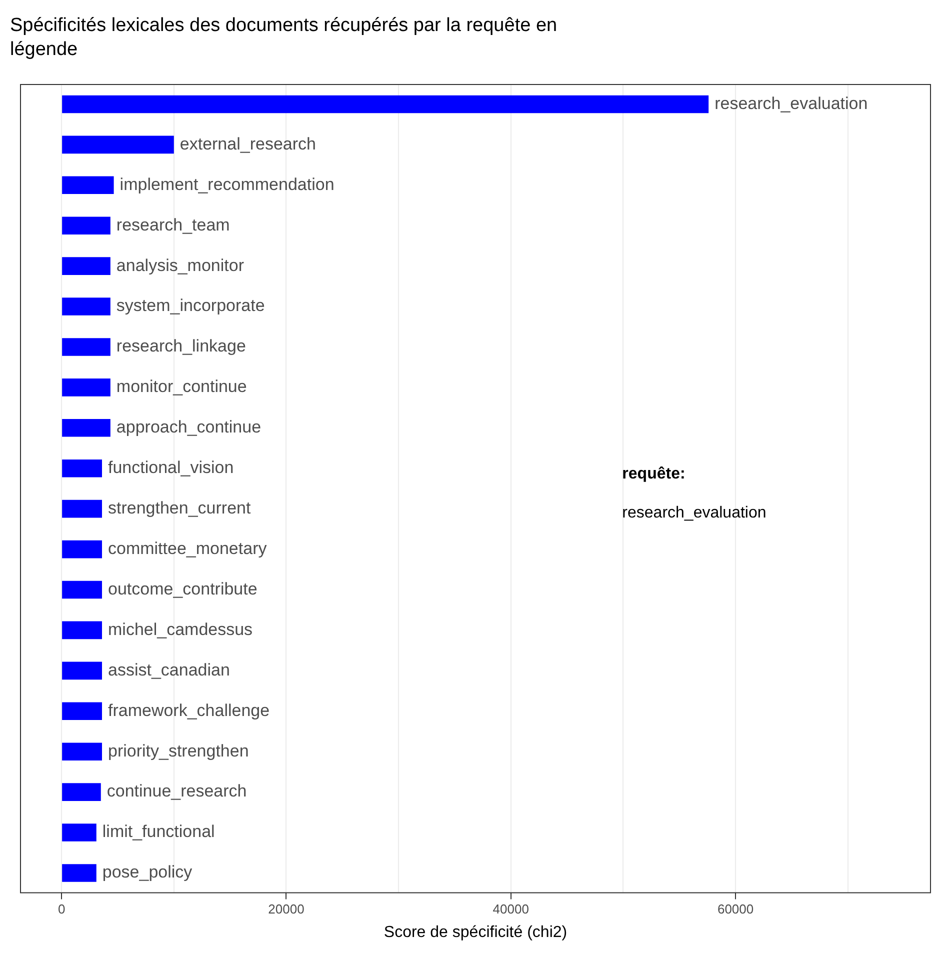  I want to click on chart-title: Spécificités lexicales des documents récupérés par la requête en légende, so click(284, 38).